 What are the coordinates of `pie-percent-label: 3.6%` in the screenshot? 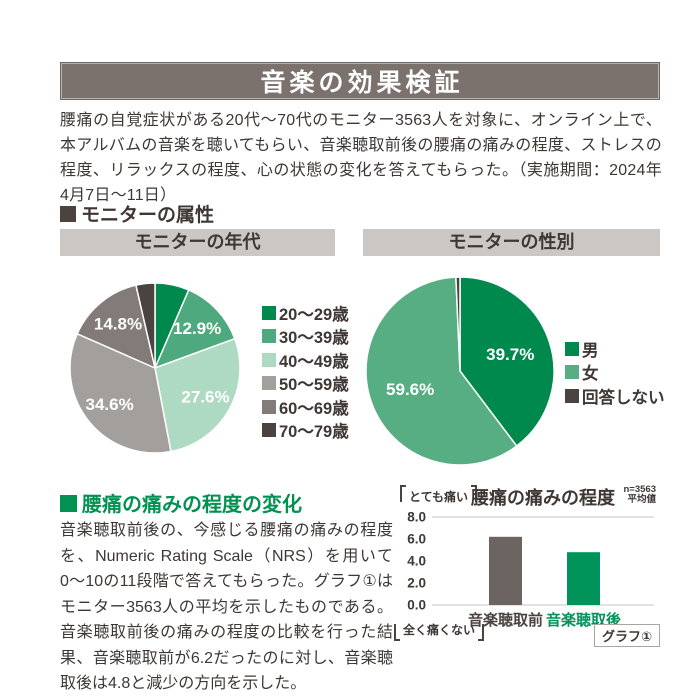 It's located at (129, 269).